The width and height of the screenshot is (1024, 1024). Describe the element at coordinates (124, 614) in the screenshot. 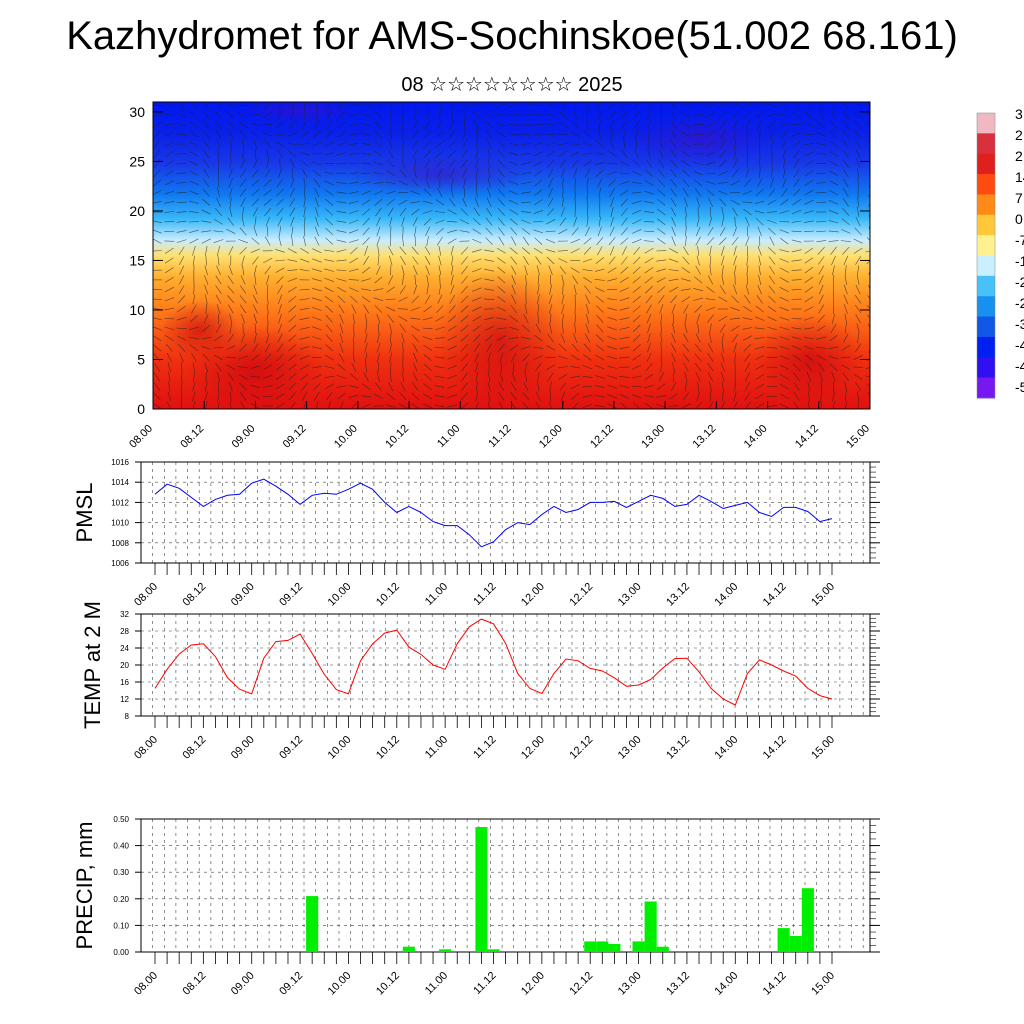

I see `y-tick-label: 32` at that location.